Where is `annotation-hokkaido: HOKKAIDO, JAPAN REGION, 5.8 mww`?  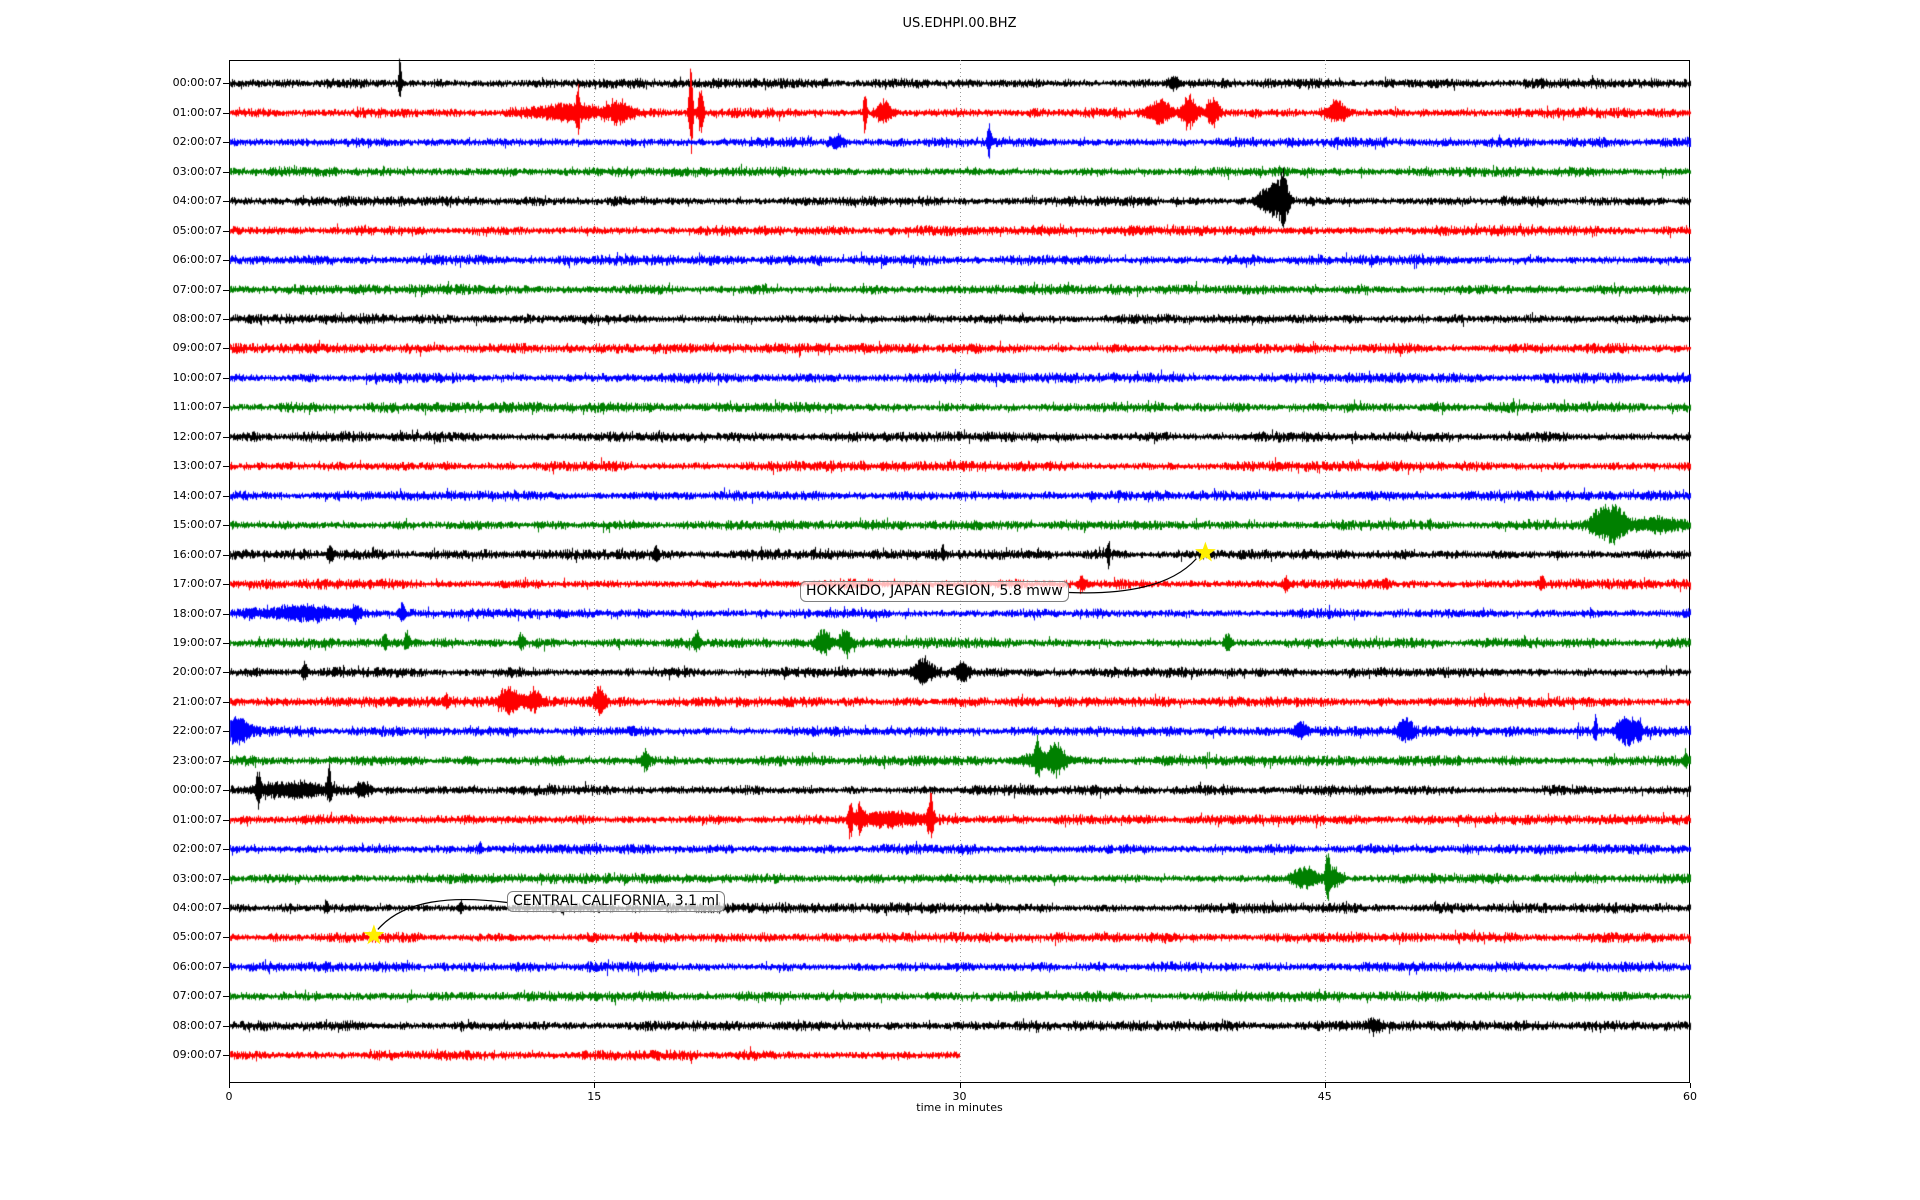
annotation-hokkaido: HOKKAIDO, JAPAN REGION, 5.8 mww is located at coordinates (934, 591).